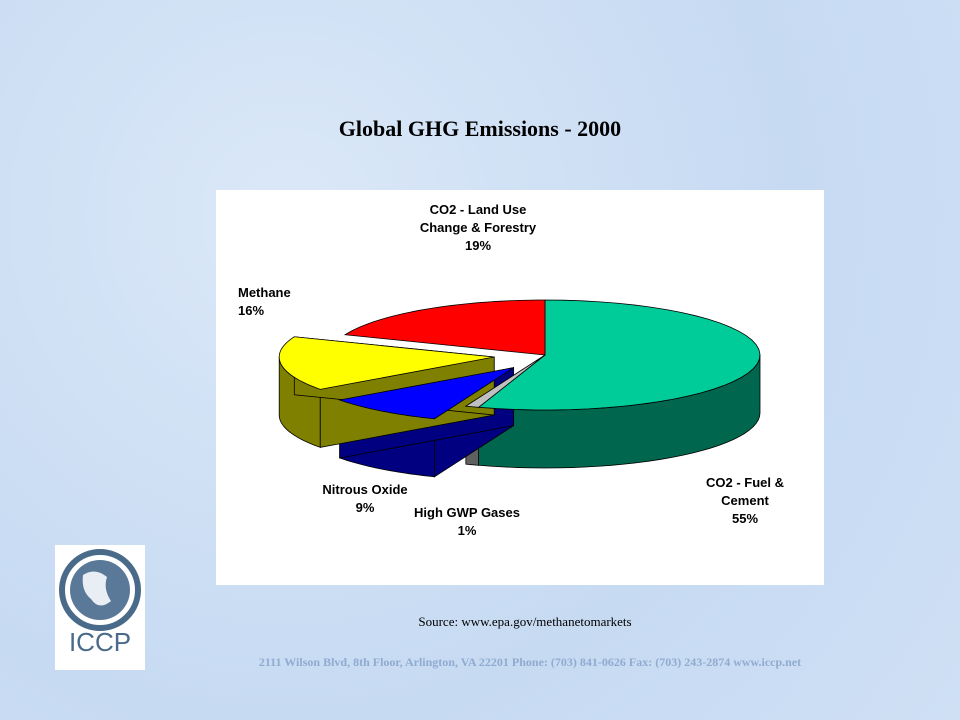 The image size is (960, 720). I want to click on slice-label: CO2 - Land Use Change & Forestry 19%, so click(478, 228).